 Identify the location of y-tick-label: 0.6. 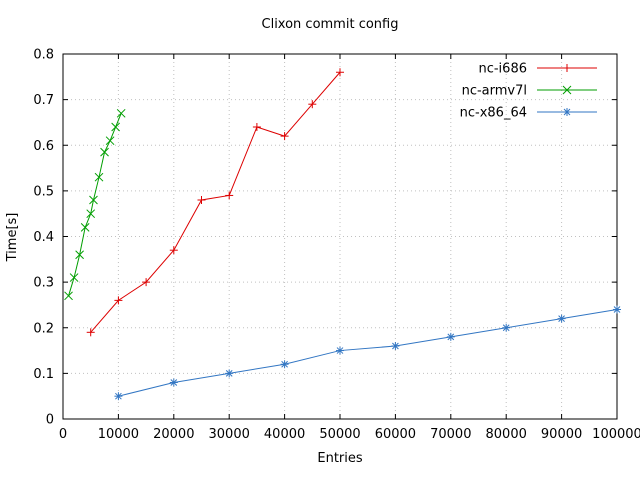
(43, 146).